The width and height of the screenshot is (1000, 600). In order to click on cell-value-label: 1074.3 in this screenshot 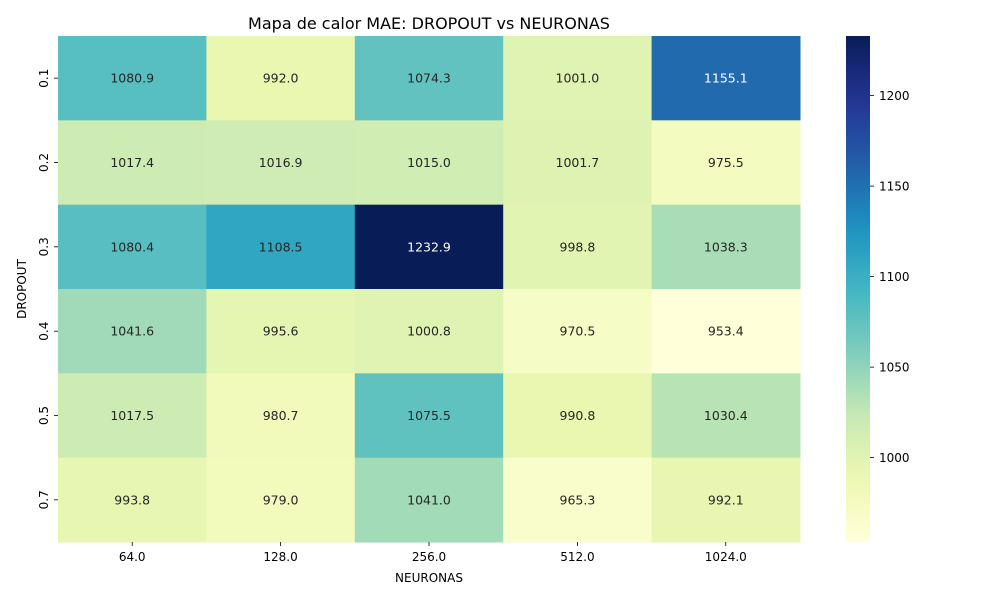, I will do `click(429, 78)`.